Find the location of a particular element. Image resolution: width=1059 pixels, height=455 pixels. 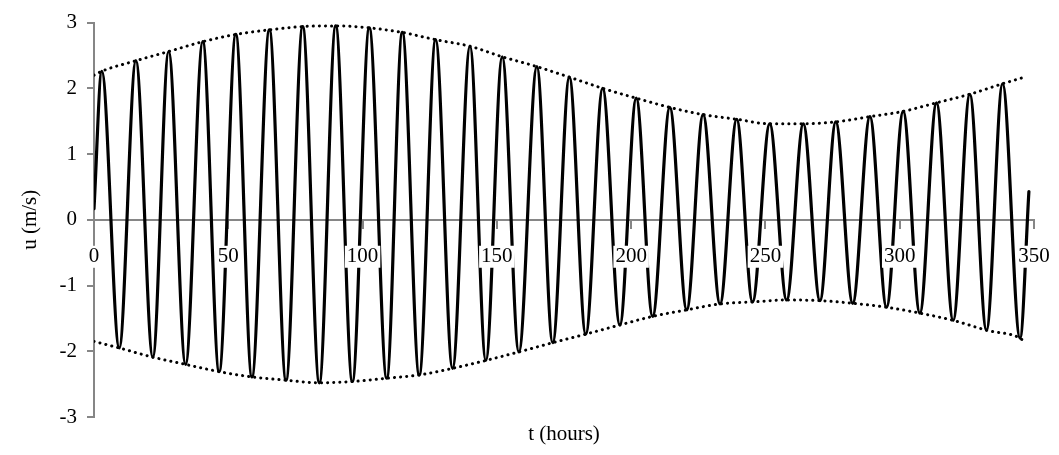

x-tick-label: 200 is located at coordinates (631, 255).